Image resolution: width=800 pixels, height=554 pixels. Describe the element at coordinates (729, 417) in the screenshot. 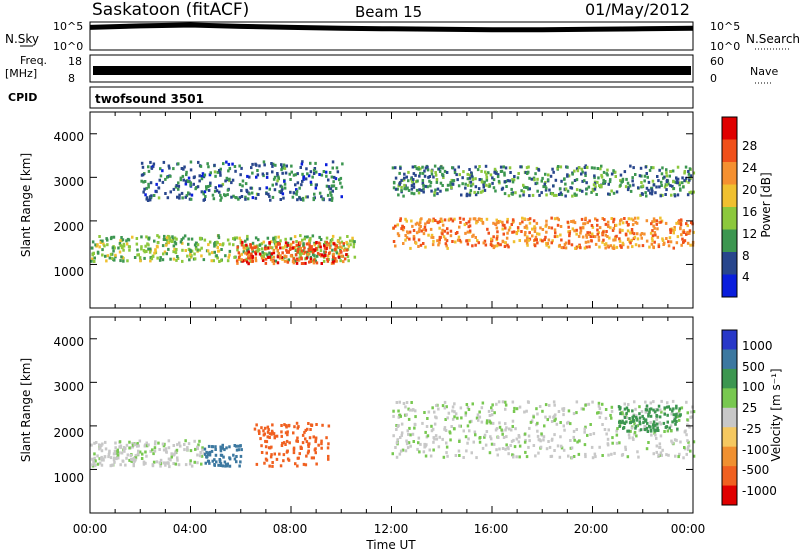

I see `vel-cbar-frame` at that location.